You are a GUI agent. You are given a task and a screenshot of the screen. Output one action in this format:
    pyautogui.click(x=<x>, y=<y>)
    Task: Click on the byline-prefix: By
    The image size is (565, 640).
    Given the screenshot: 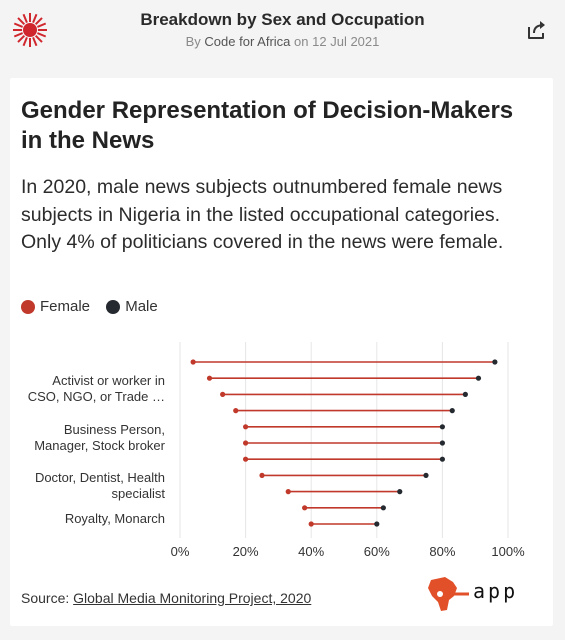 What is the action you would take?
    pyautogui.click(x=193, y=41)
    